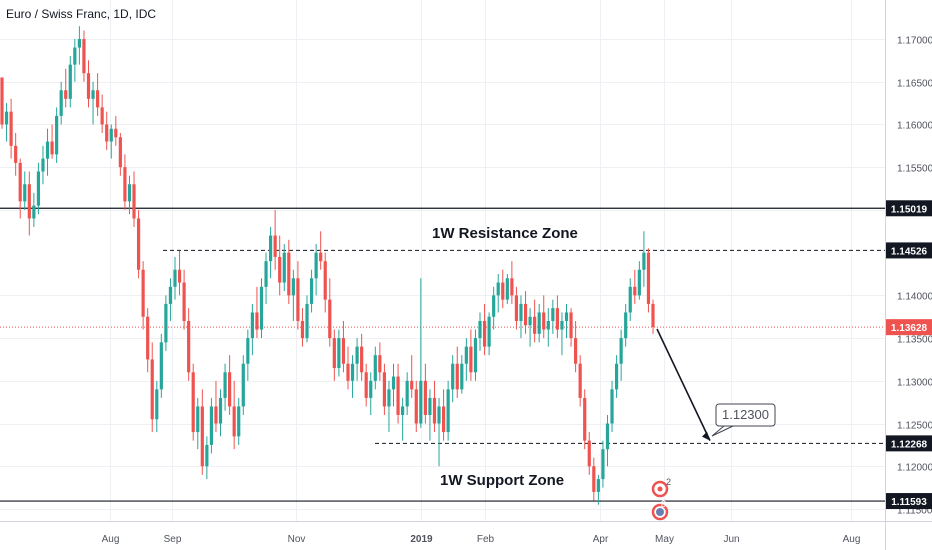 This screenshot has width=932, height=550. I want to click on price-tick-label: 1.17000, so click(914, 41).